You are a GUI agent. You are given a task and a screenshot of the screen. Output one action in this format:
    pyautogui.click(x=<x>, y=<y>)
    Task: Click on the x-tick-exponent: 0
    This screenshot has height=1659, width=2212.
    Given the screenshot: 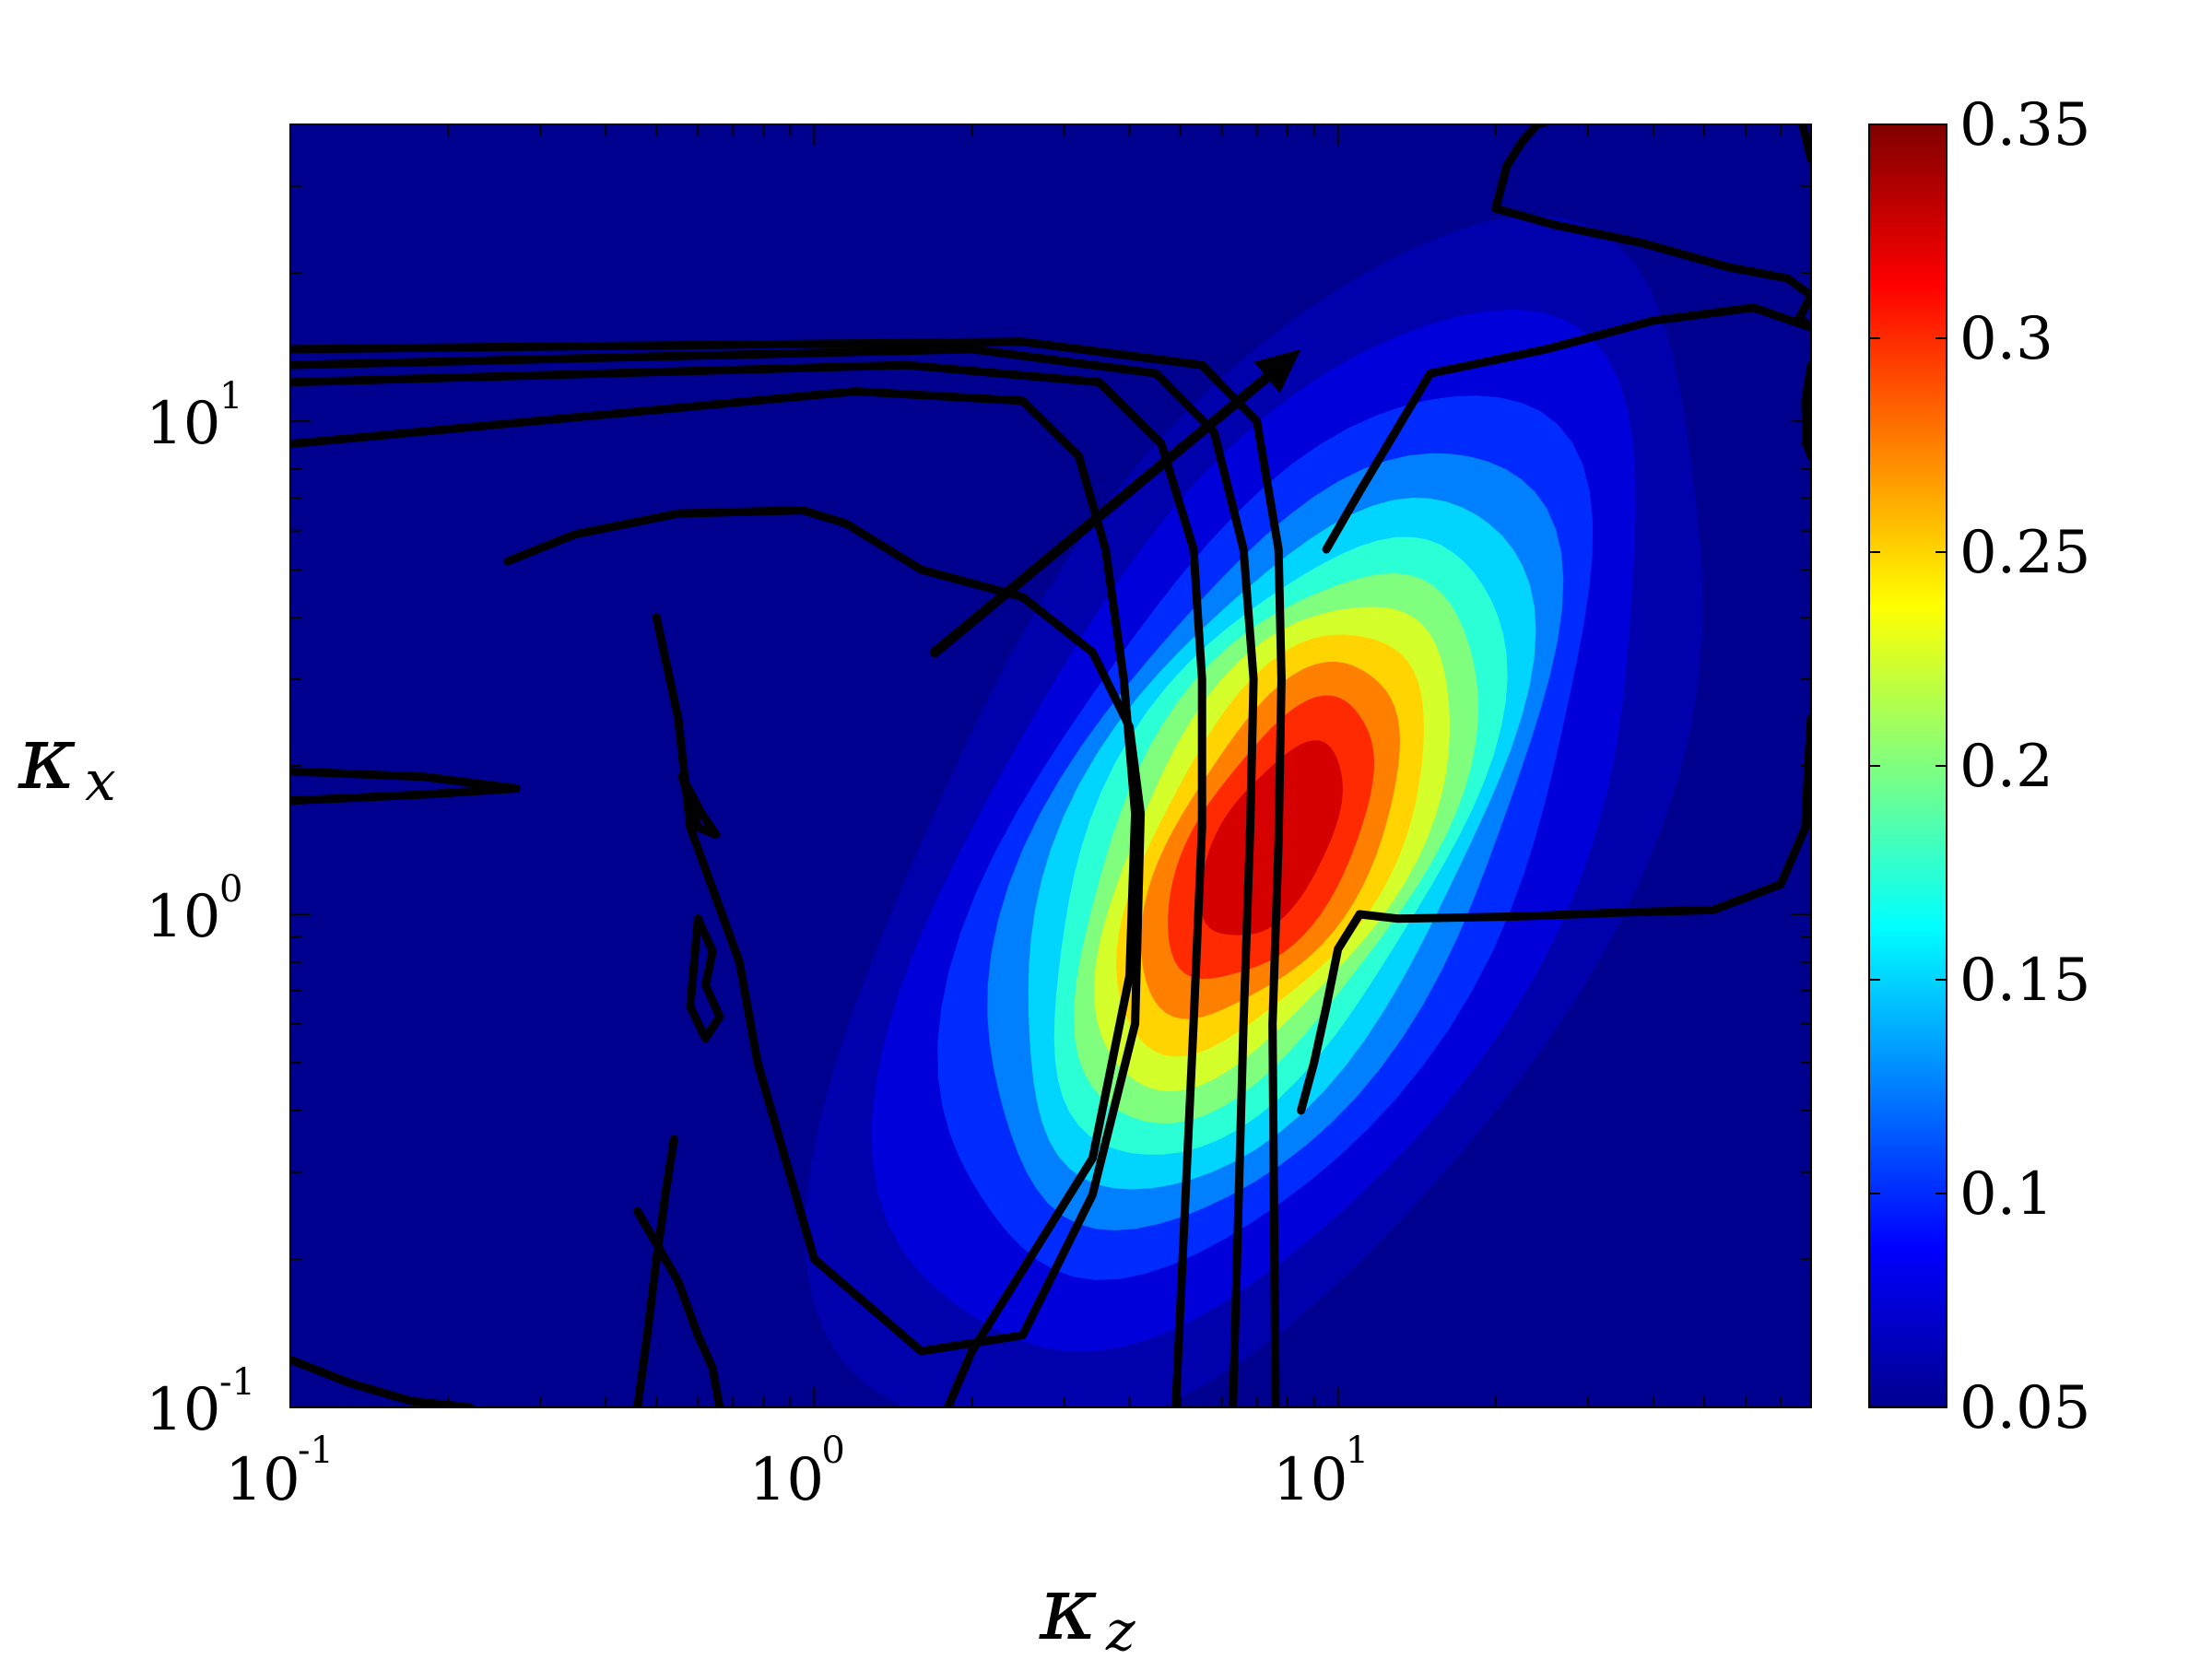 What is the action you would take?
    pyautogui.click(x=832, y=1451)
    